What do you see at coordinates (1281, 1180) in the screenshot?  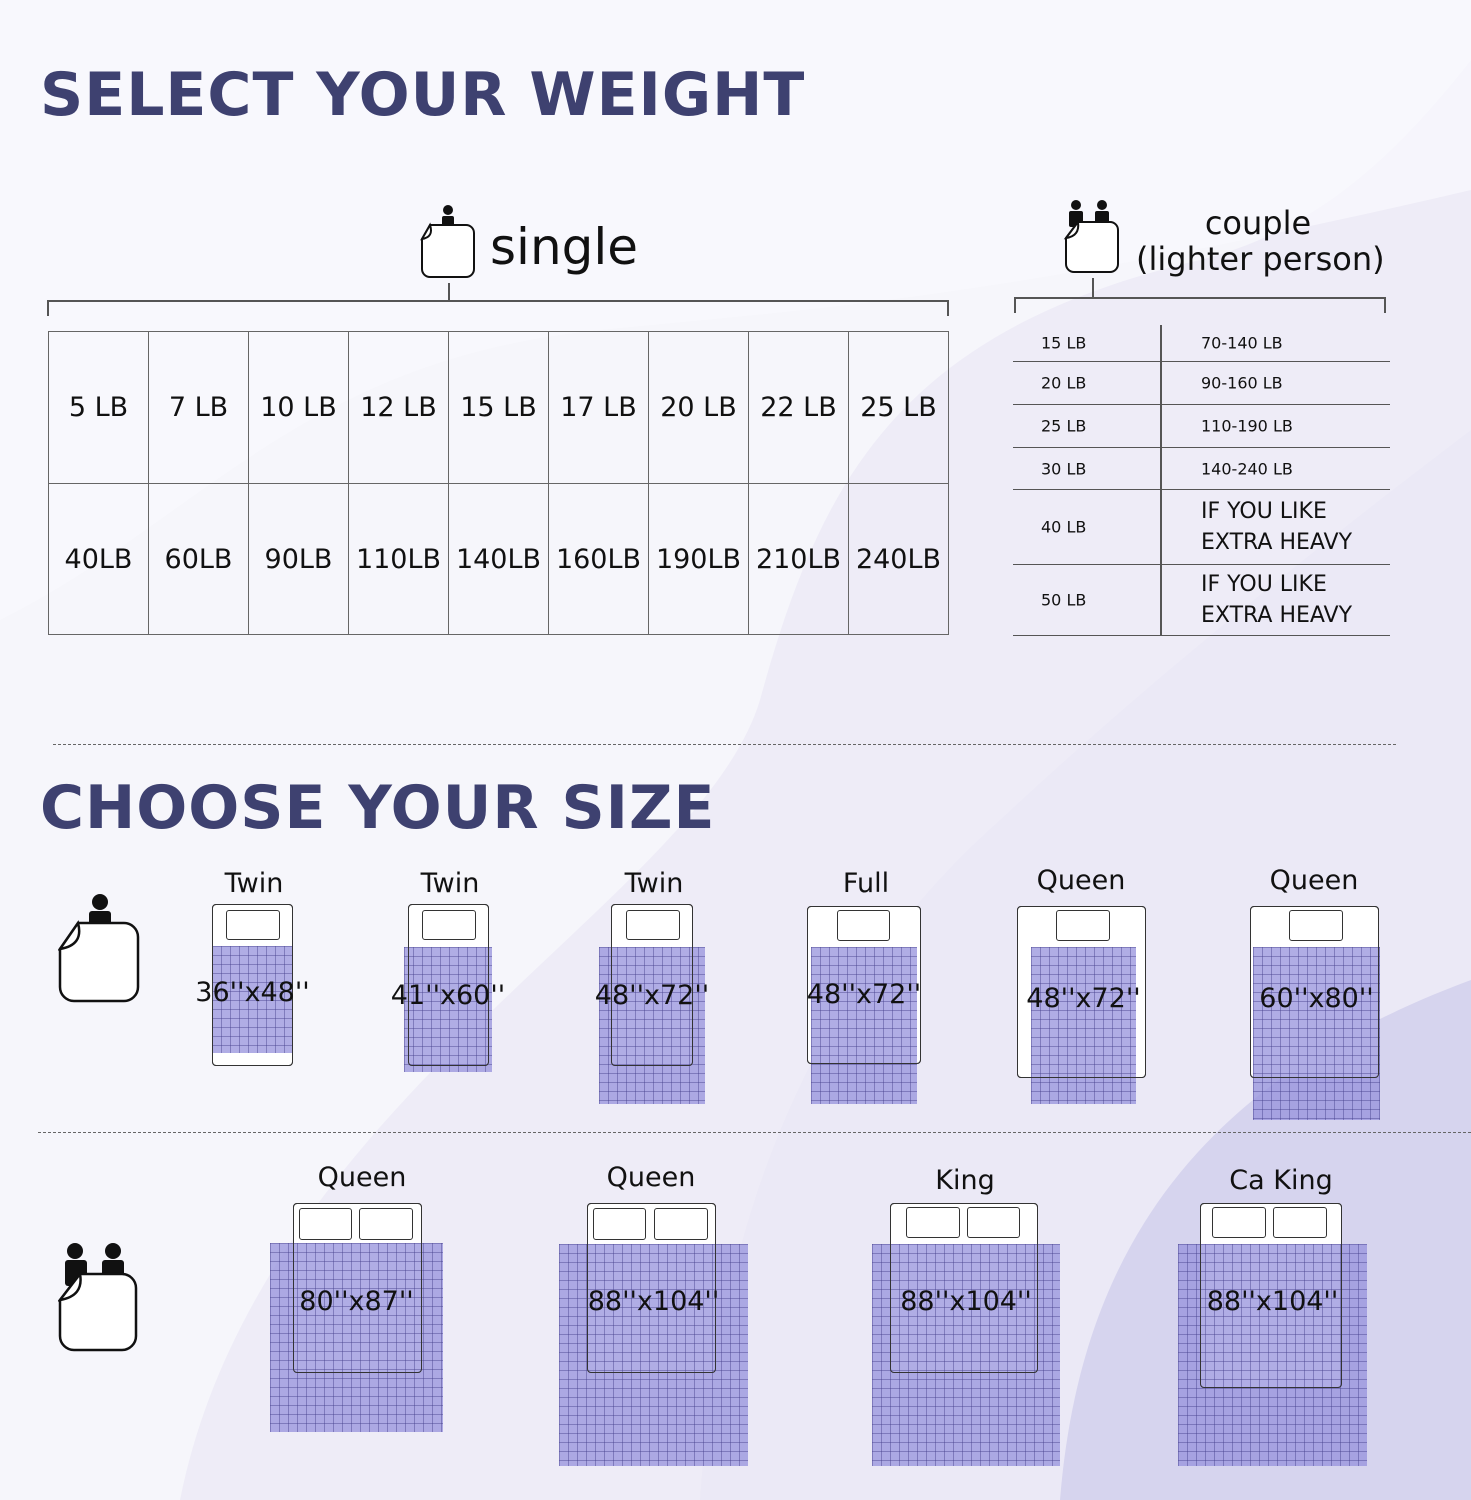 I see `bed-size-label: Ca King` at bounding box center [1281, 1180].